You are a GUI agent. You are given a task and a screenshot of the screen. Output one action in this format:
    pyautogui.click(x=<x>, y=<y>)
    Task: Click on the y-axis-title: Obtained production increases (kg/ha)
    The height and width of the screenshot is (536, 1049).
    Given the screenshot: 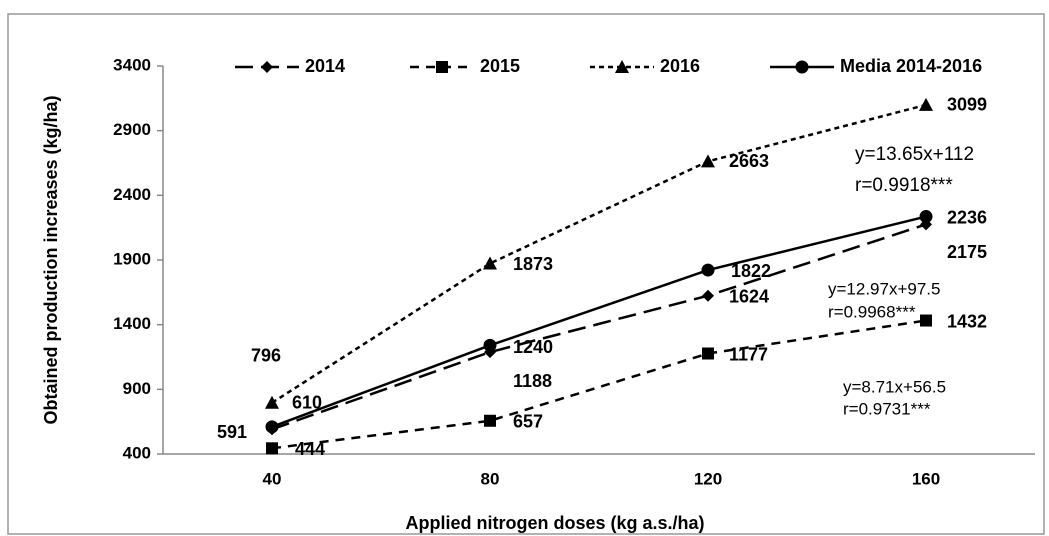 What is the action you would take?
    pyautogui.click(x=51, y=259)
    